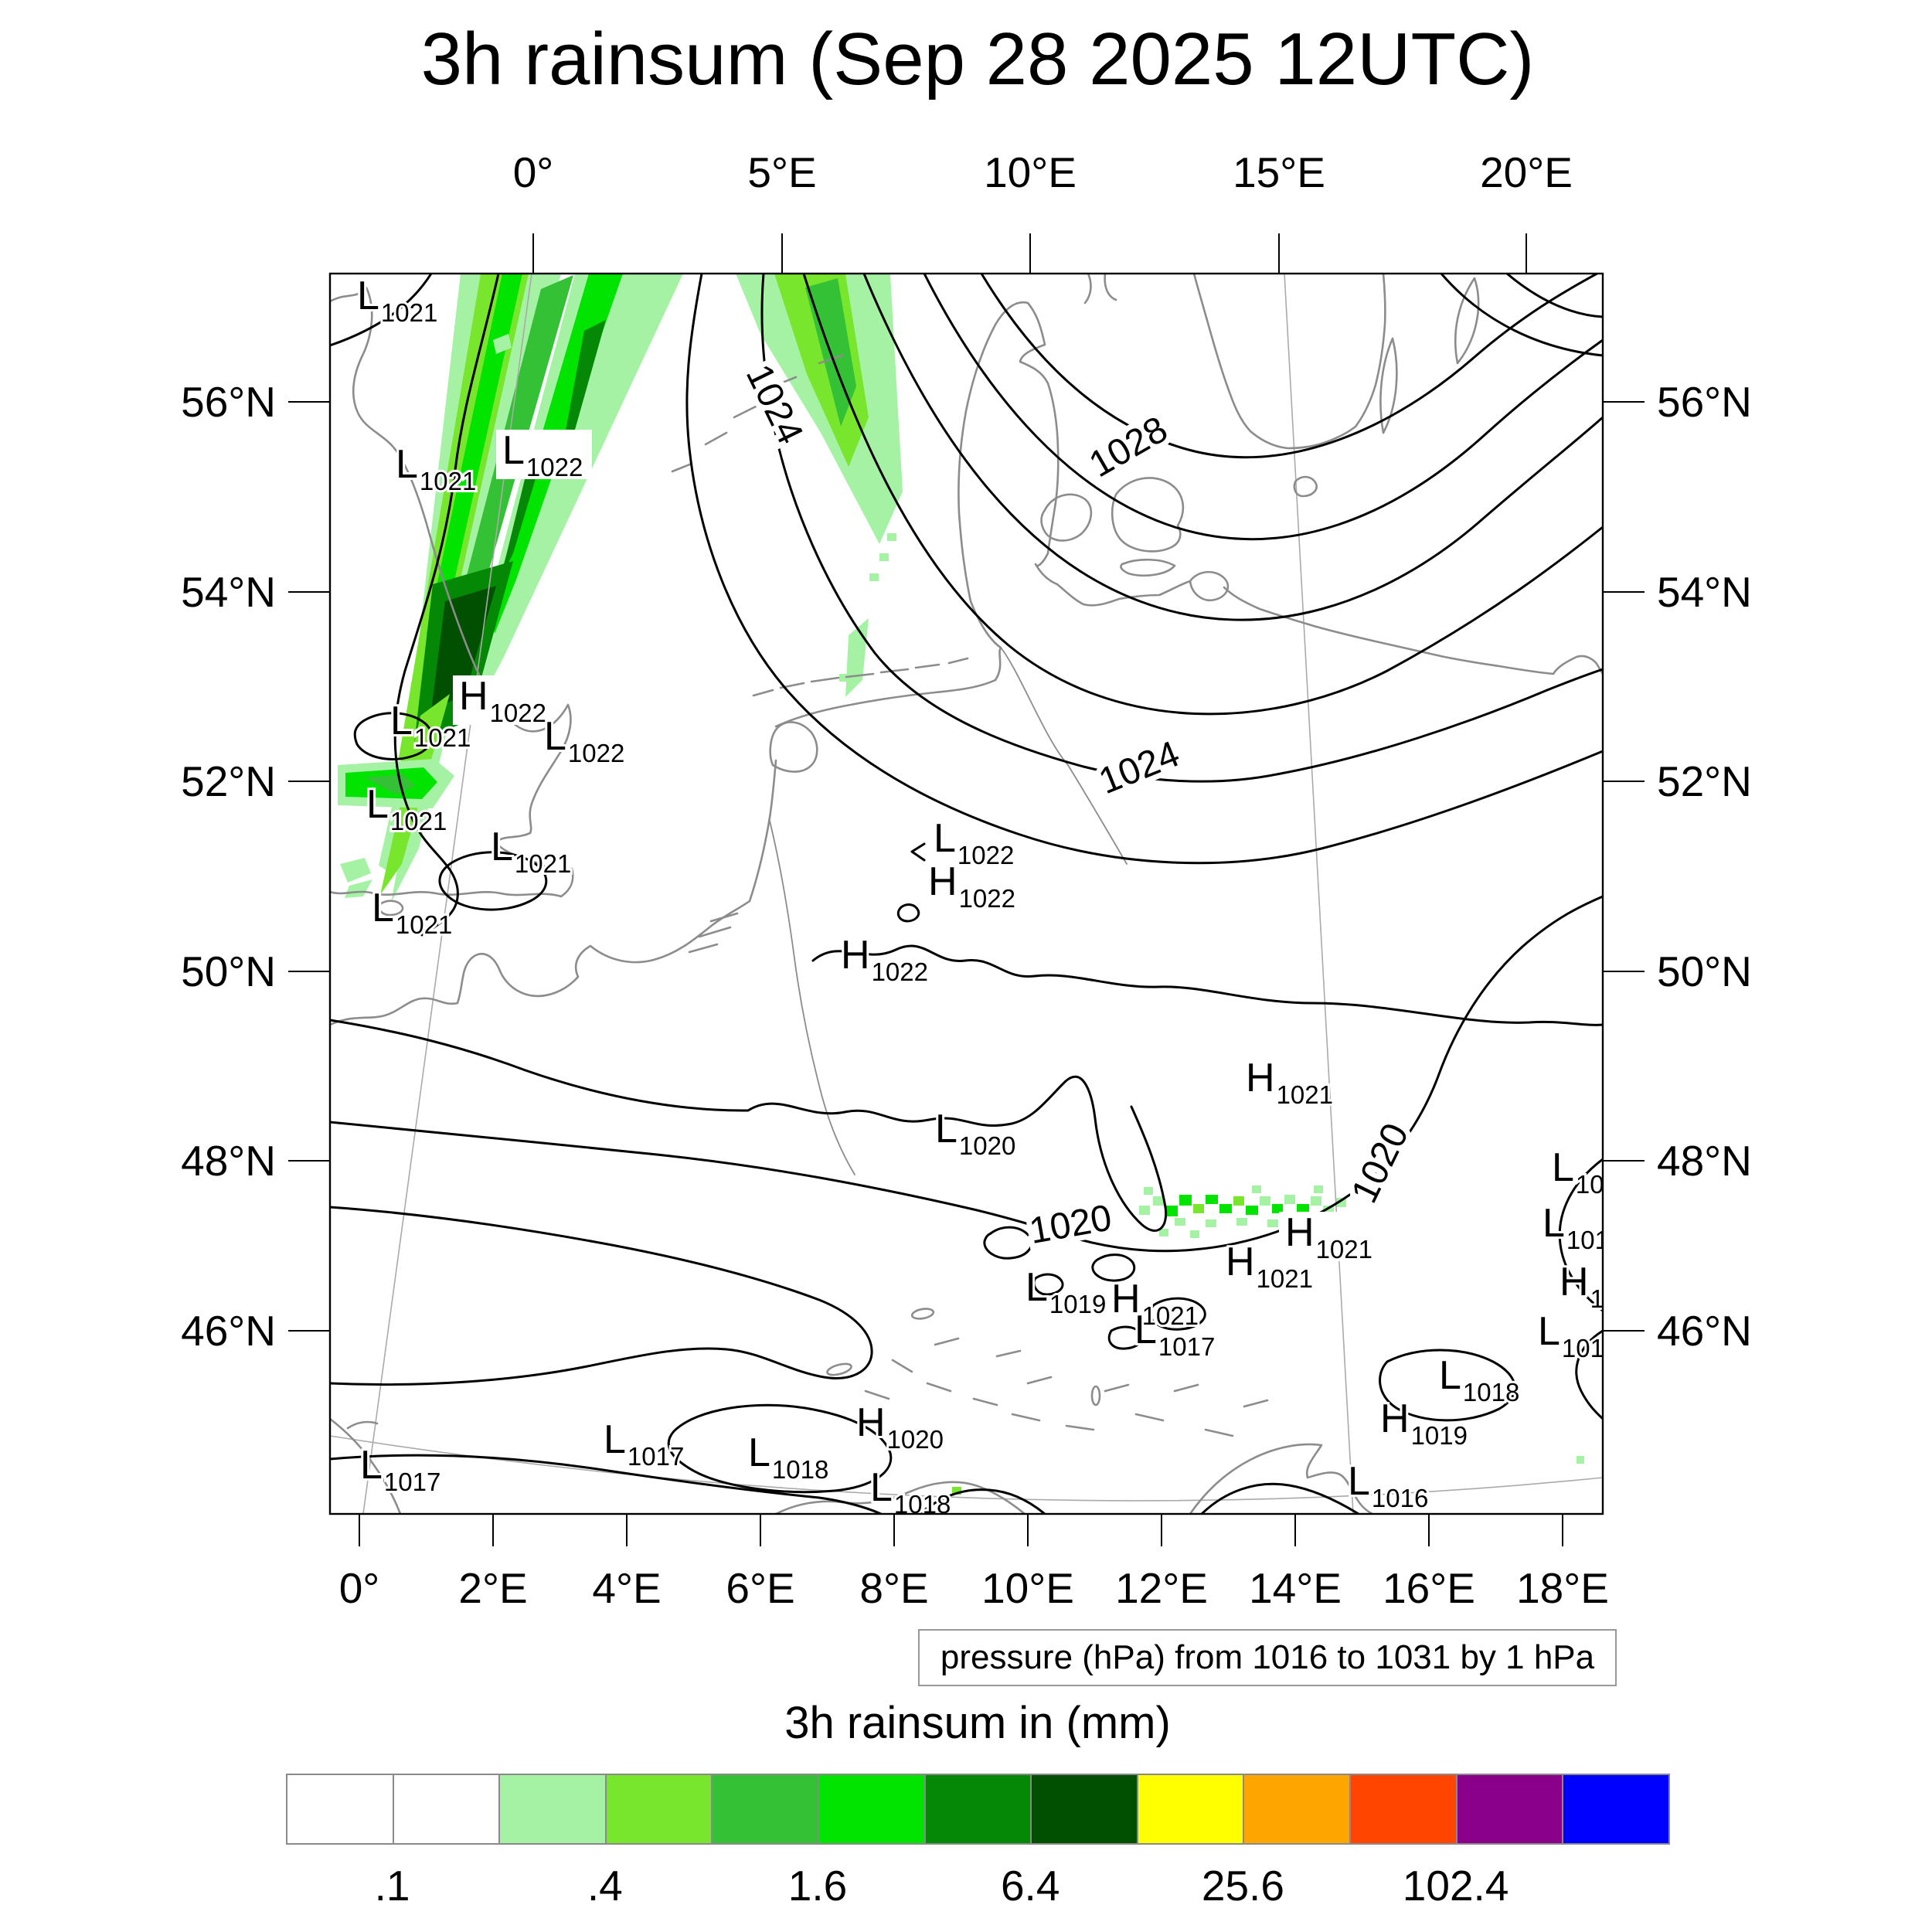 The height and width of the screenshot is (1932, 1932). Describe the element at coordinates (971, 886) in the screenshot. I see `pressure-center-label: H1022` at that location.